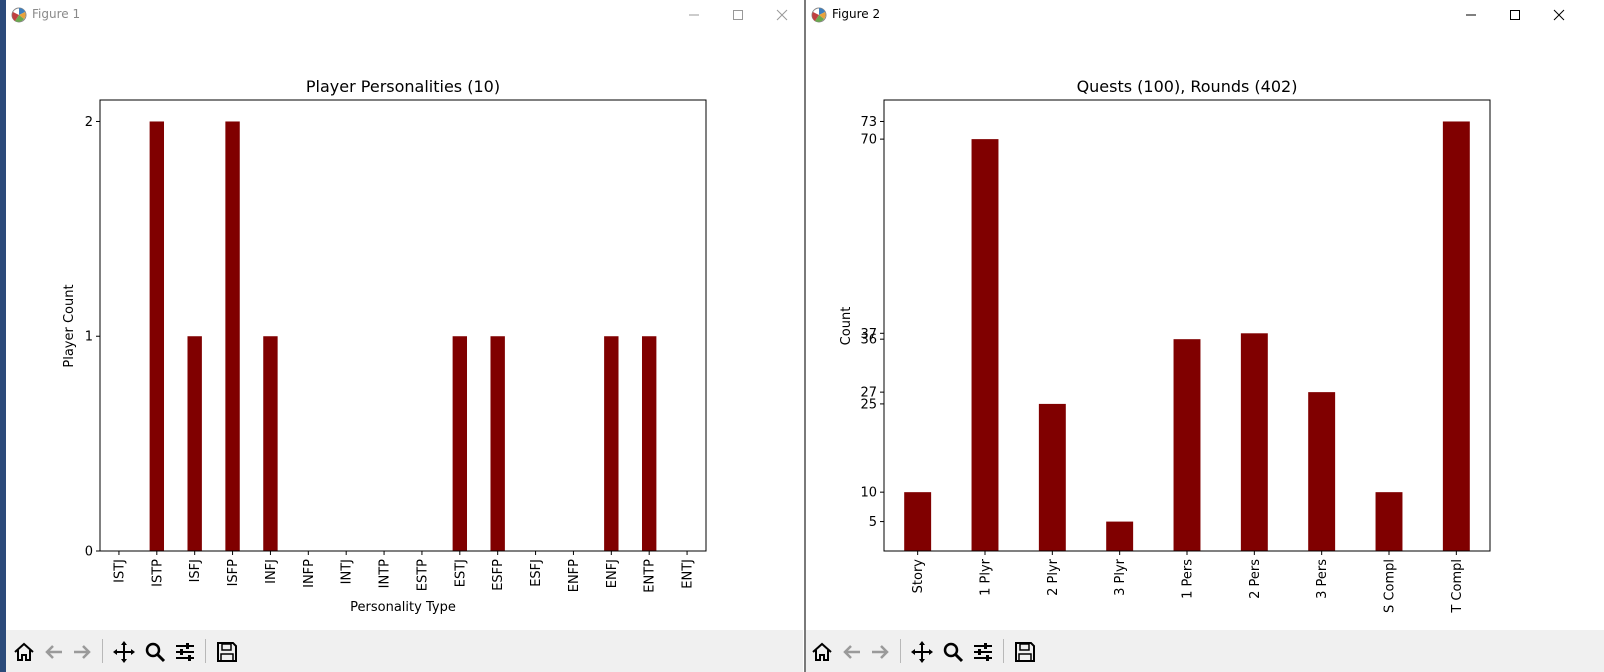 Image resolution: width=1604 pixels, height=672 pixels. What do you see at coordinates (868, 334) in the screenshot?
I see `y-tick-label: 37` at bounding box center [868, 334].